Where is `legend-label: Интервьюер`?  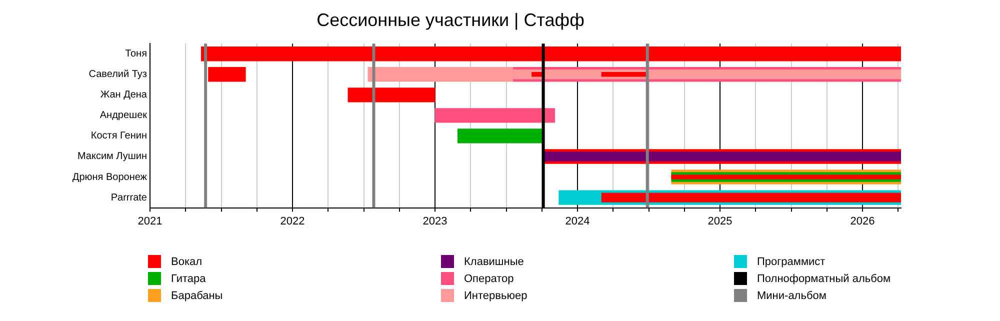
legend-label: Интервьюер is located at coordinates (496, 296).